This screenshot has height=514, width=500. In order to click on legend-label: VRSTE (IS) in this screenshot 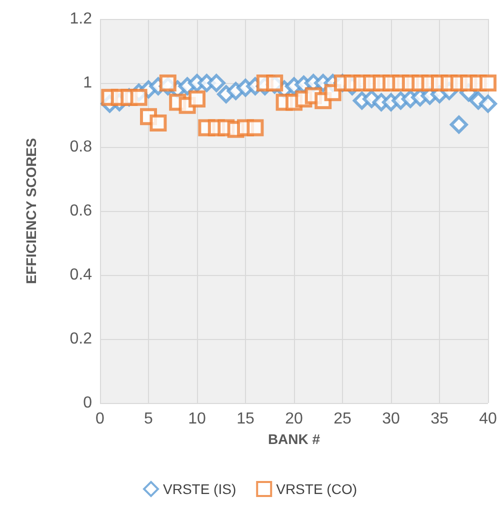, I will do `click(199, 489)`.